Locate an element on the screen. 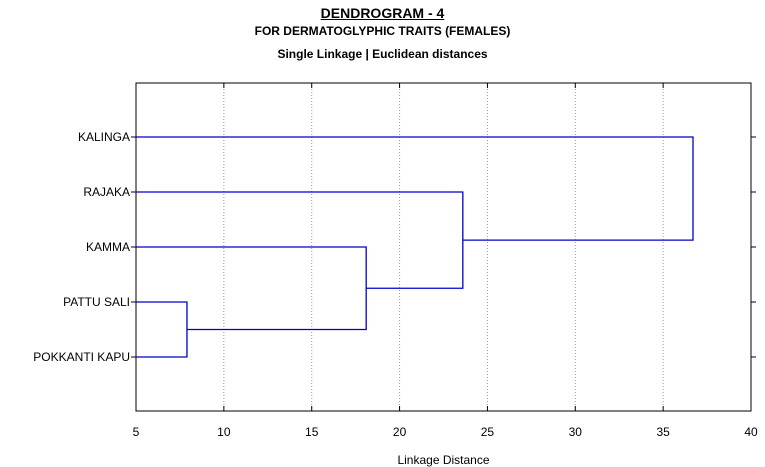 This screenshot has height=467, width=765. x-tick-label: 35 is located at coordinates (663, 432).